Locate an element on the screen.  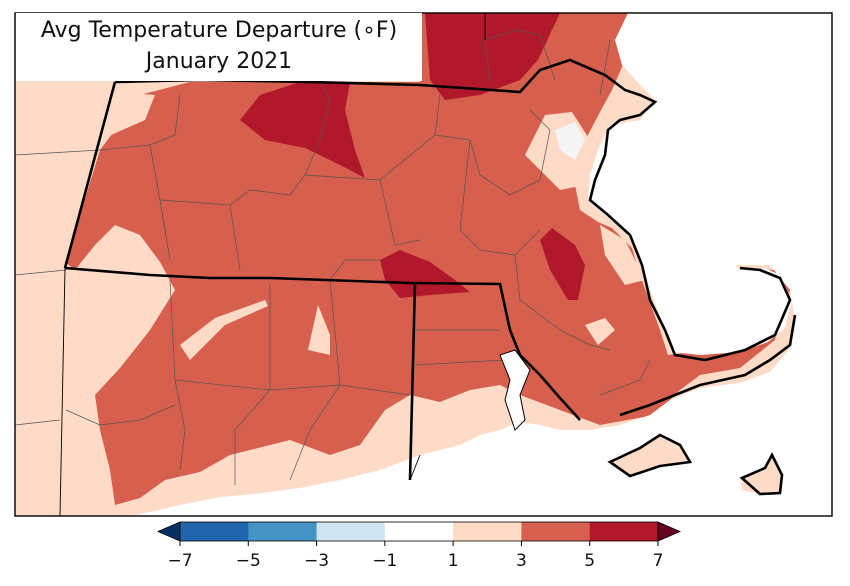
narragansett-bay is located at coordinates (515, 390).